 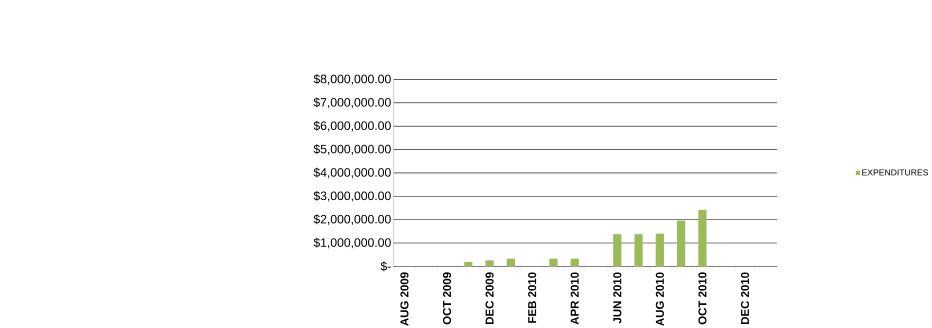 I want to click on legend-label: EXPENDITURES, so click(x=895, y=172).